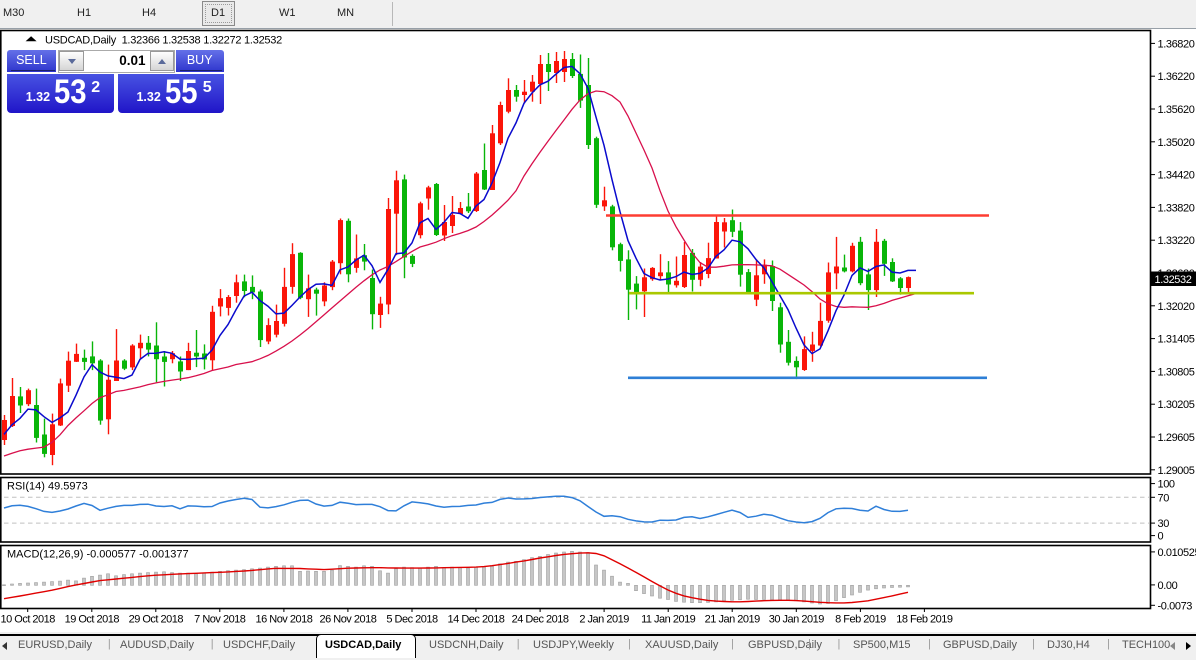 This screenshot has height=660, width=1196. I want to click on svg-text: 1.35020, so click(1176, 143).